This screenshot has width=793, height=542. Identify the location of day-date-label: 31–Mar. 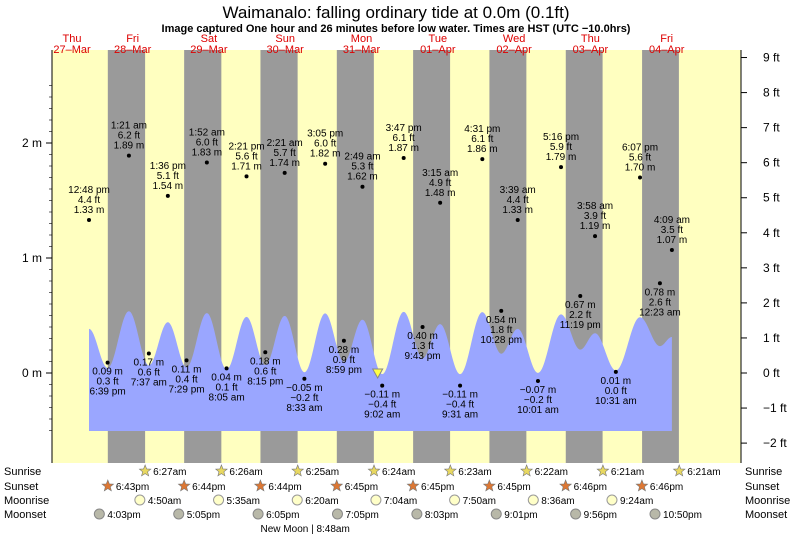
(362, 50).